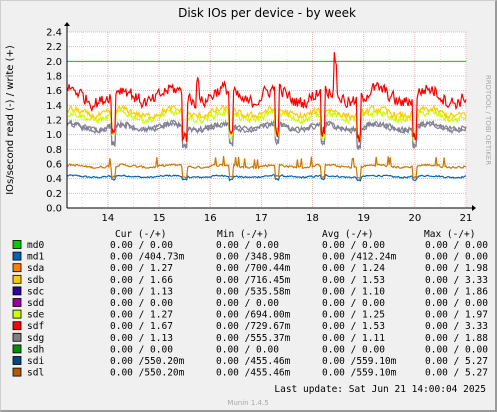 Image resolution: width=497 pixels, height=412 pixels. Describe the element at coordinates (35, 326) in the screenshot. I see `legend-label-sdf: sdf` at that location.